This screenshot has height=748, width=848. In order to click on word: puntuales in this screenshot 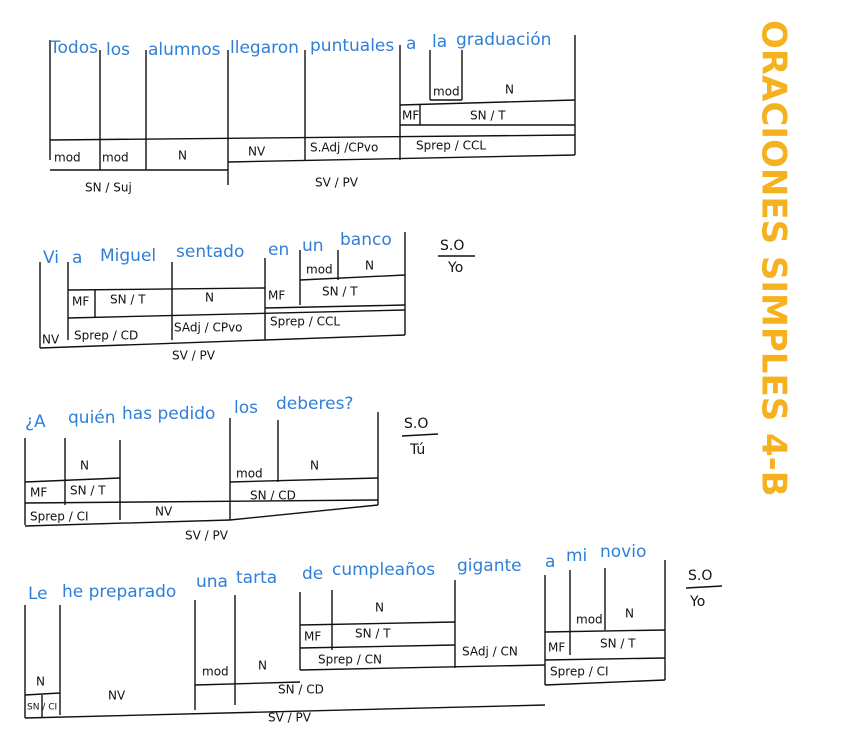, I will do `click(352, 46)`.